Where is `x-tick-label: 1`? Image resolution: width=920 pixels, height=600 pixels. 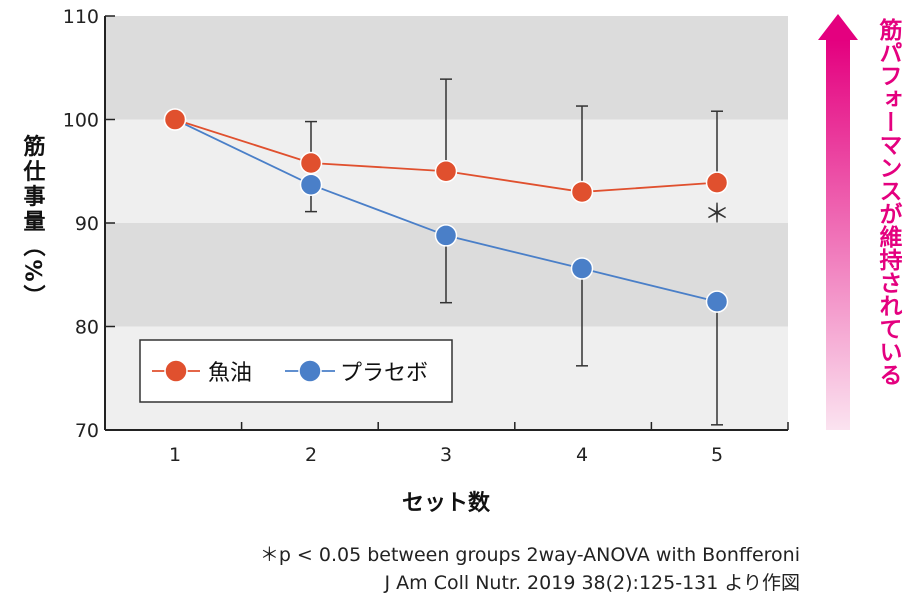
x-tick-label: 1 is located at coordinates (175, 455).